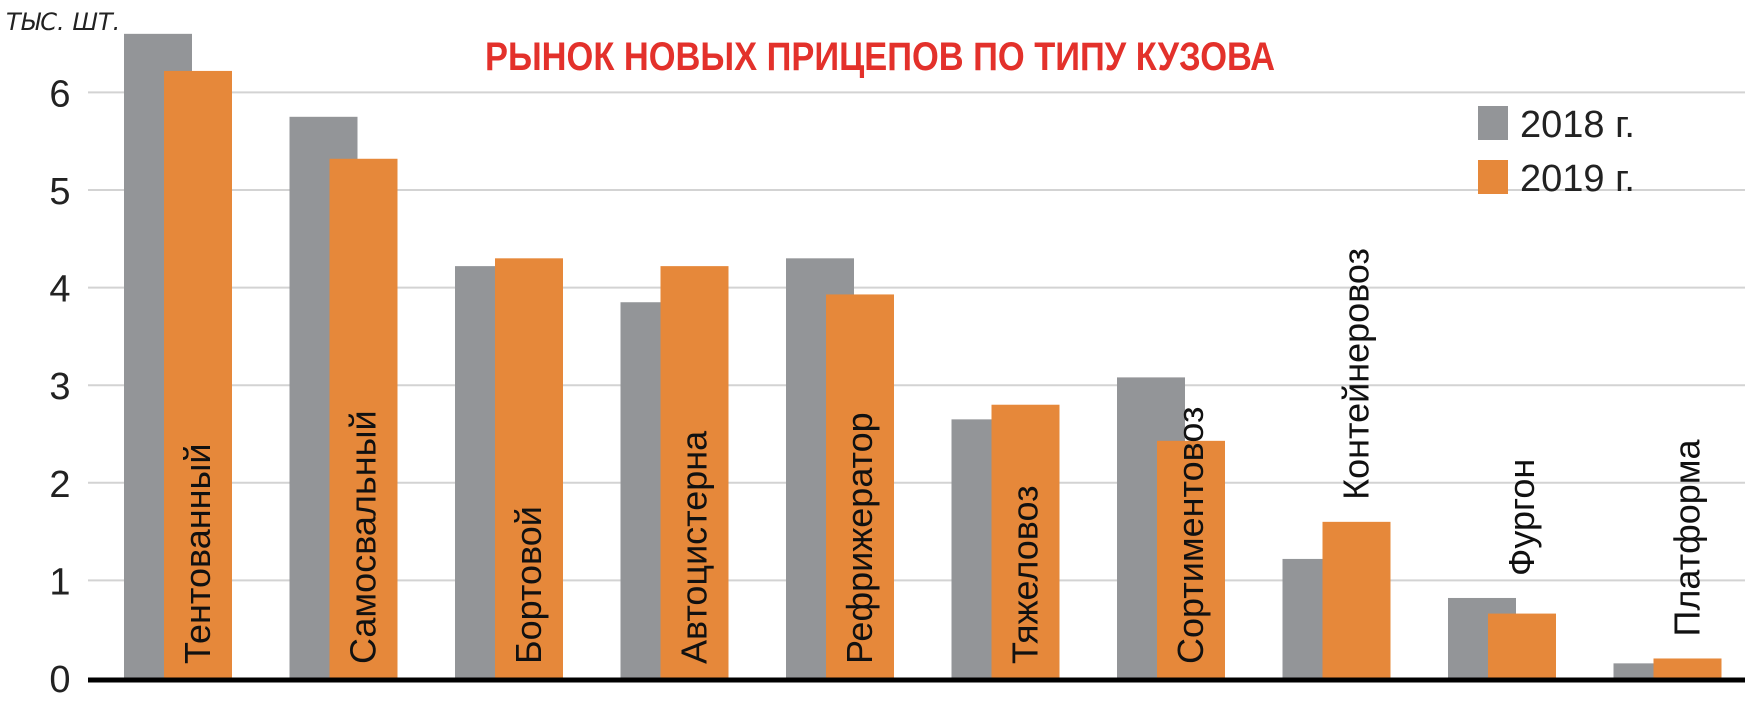 This screenshot has height=702, width=1750. What do you see at coordinates (880, 57) in the screenshot?
I see `chart-title: РЫНОК НОВЫХ ПРИЦЕПОВ ПО ТИПУ КУЗОВА` at bounding box center [880, 57].